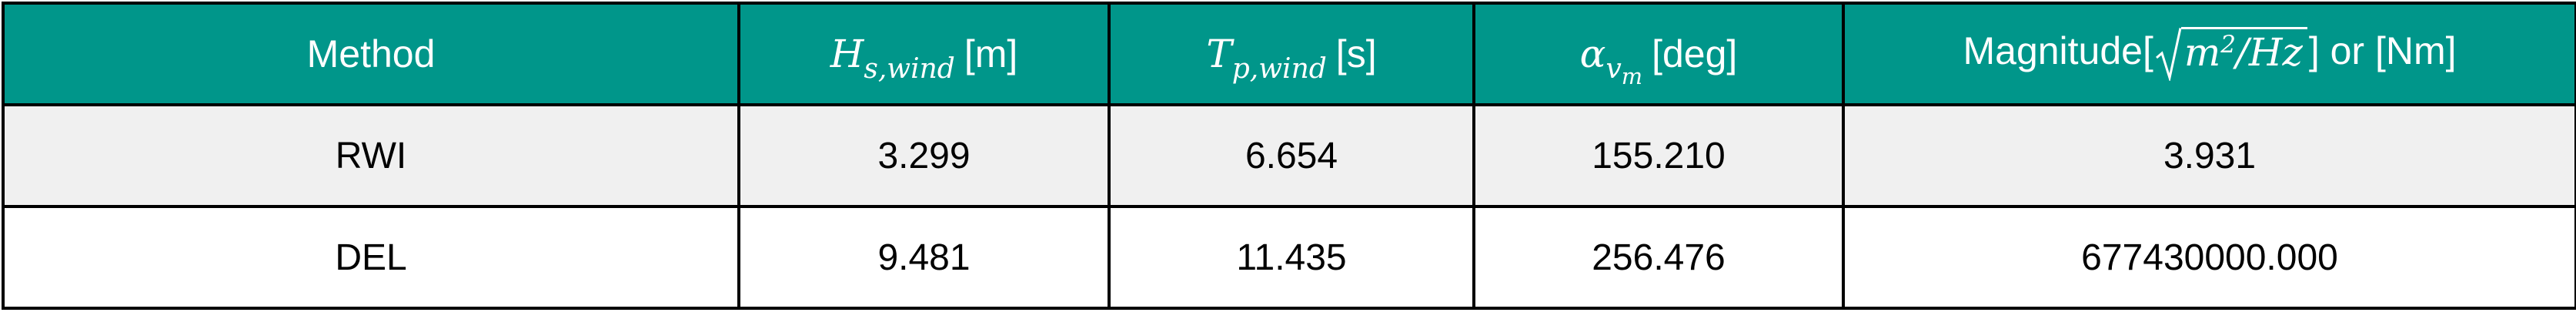 The height and width of the screenshot is (319, 2576). What do you see at coordinates (1632, 76) in the screenshot?
I see `alpha-subsubscript-m: m` at bounding box center [1632, 76].